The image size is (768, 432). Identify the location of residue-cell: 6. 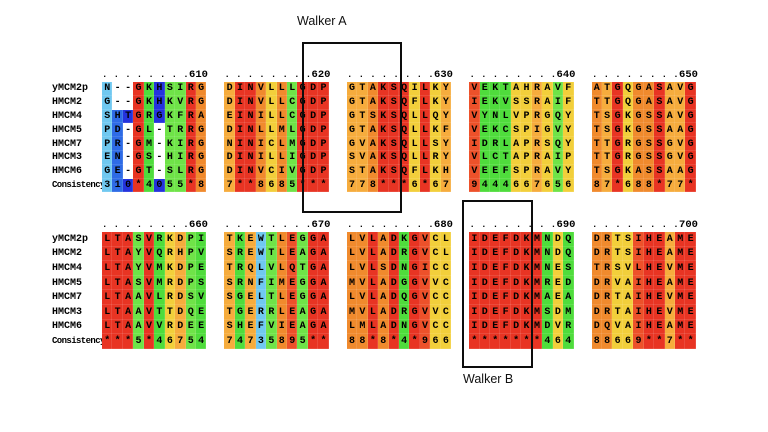
(414, 185).